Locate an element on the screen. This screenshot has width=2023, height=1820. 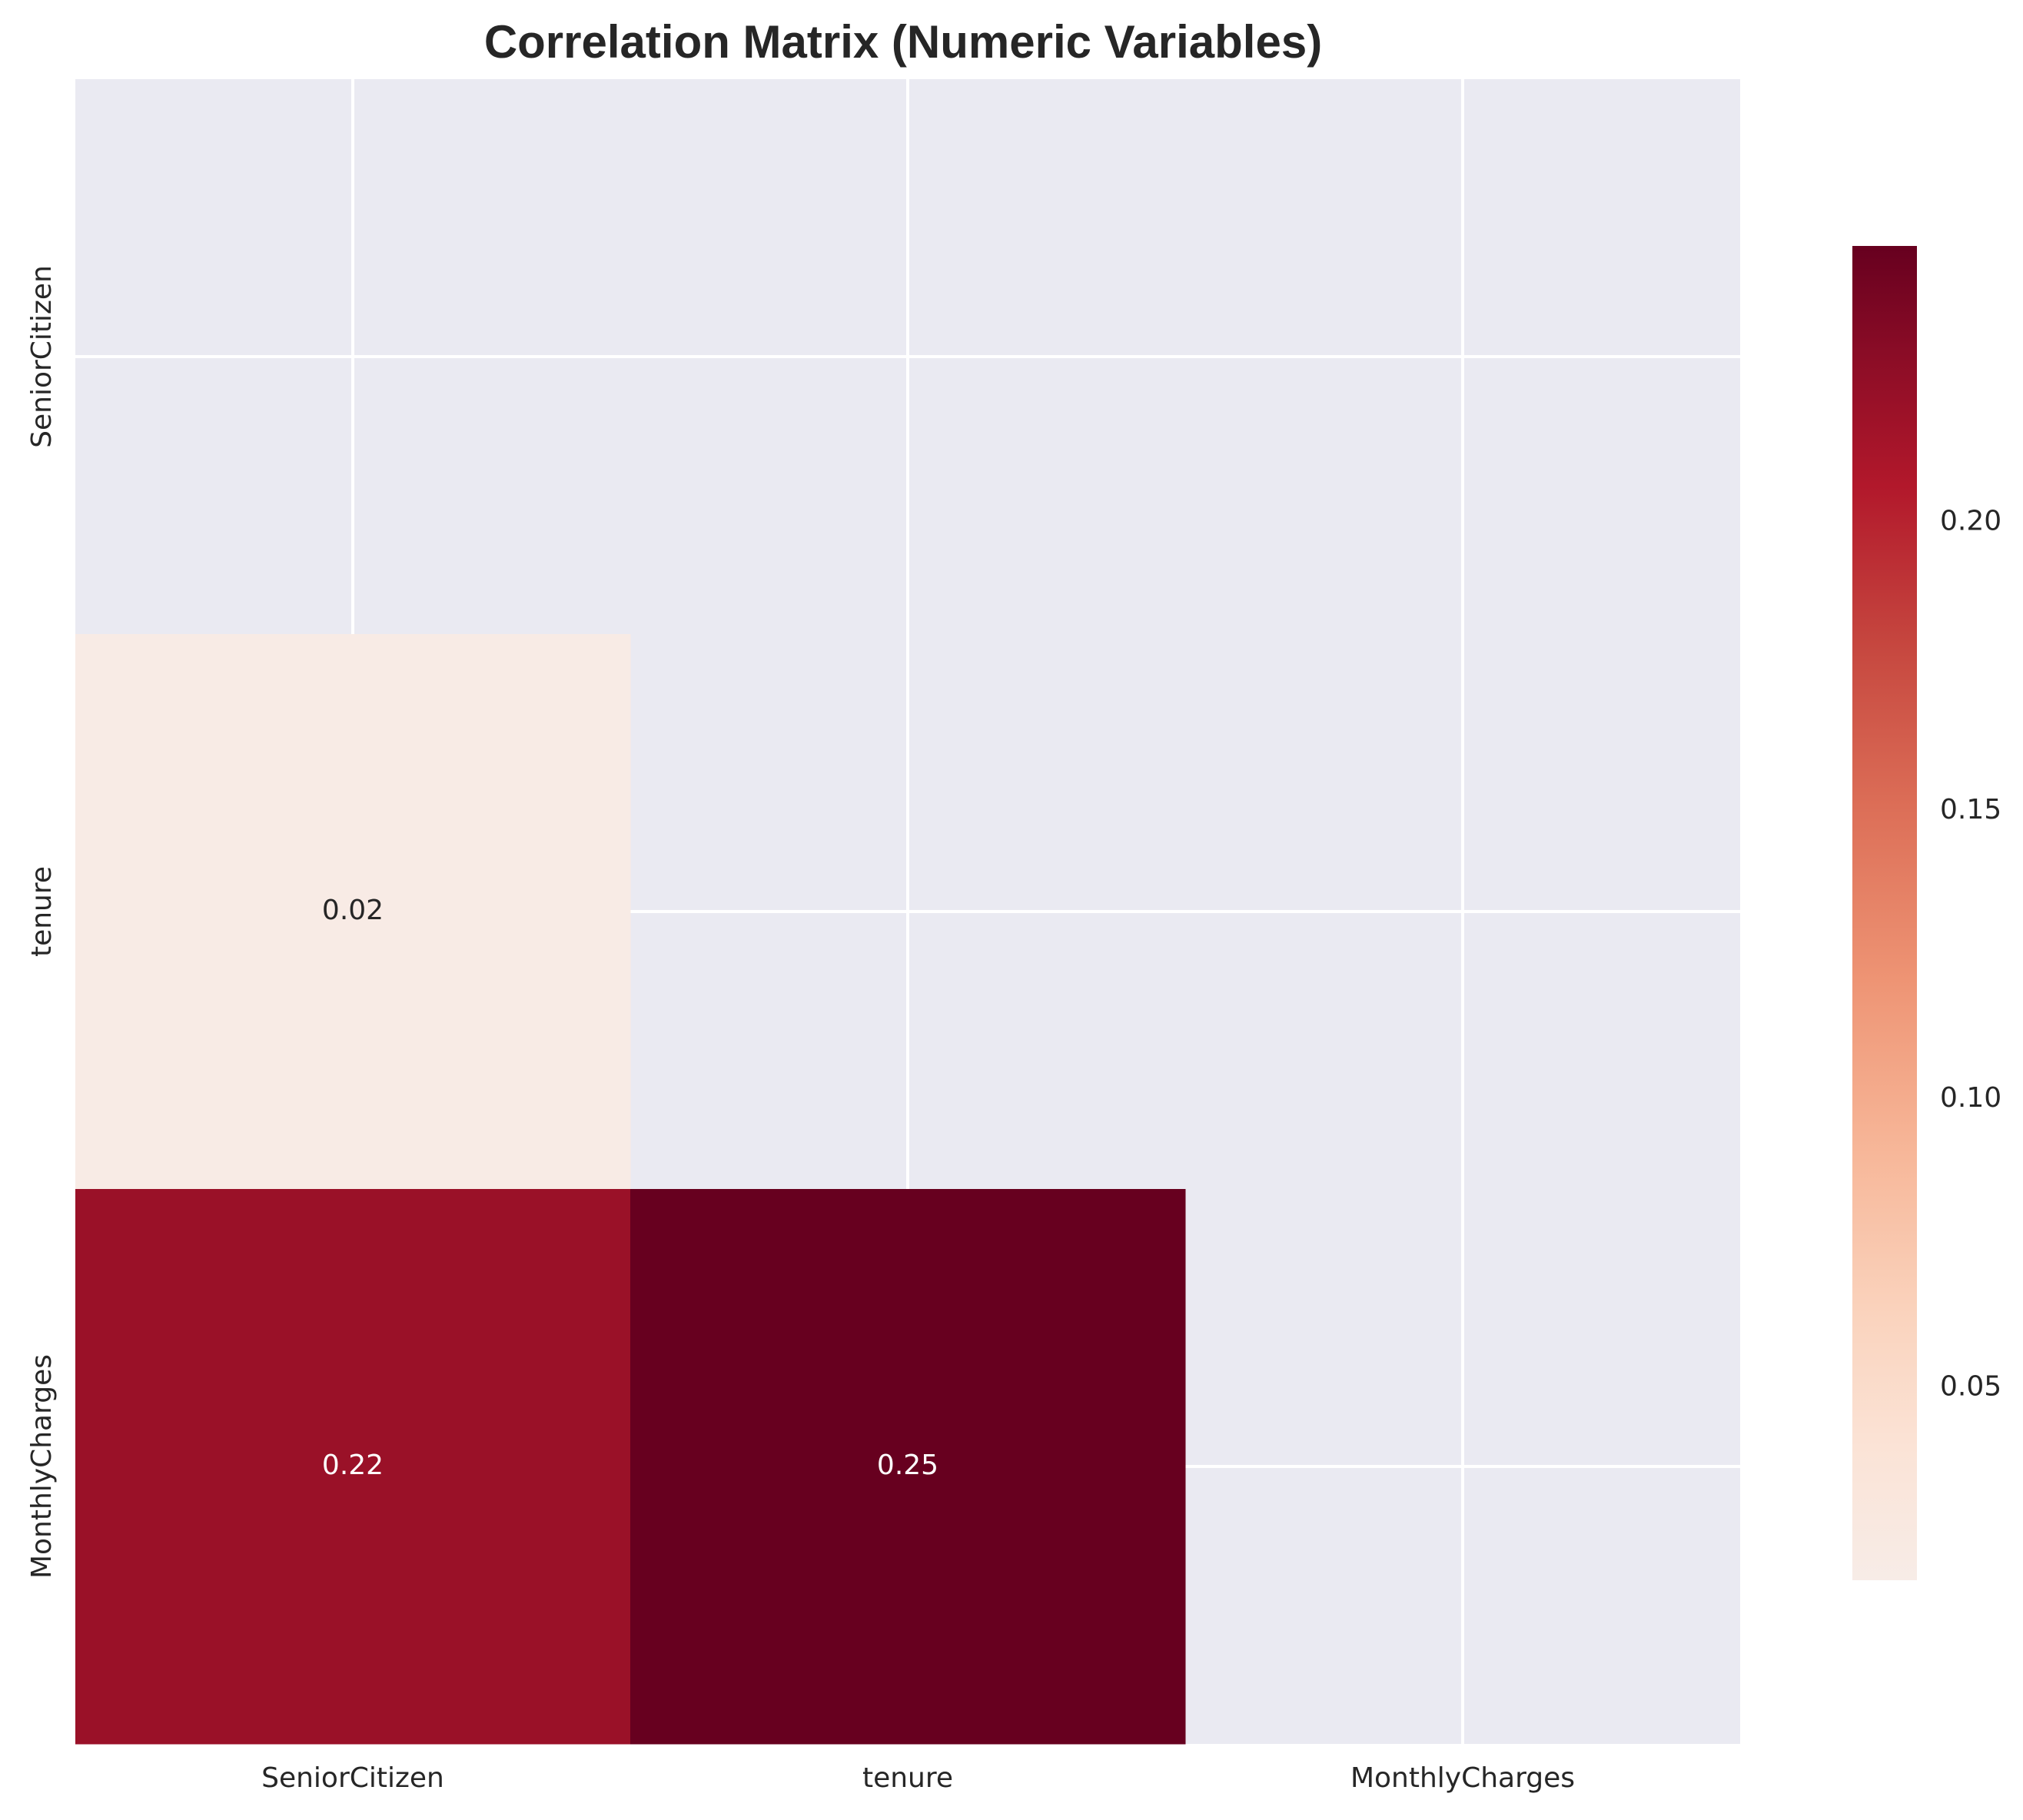
colorbar-gradient is located at coordinates (1884, 913).